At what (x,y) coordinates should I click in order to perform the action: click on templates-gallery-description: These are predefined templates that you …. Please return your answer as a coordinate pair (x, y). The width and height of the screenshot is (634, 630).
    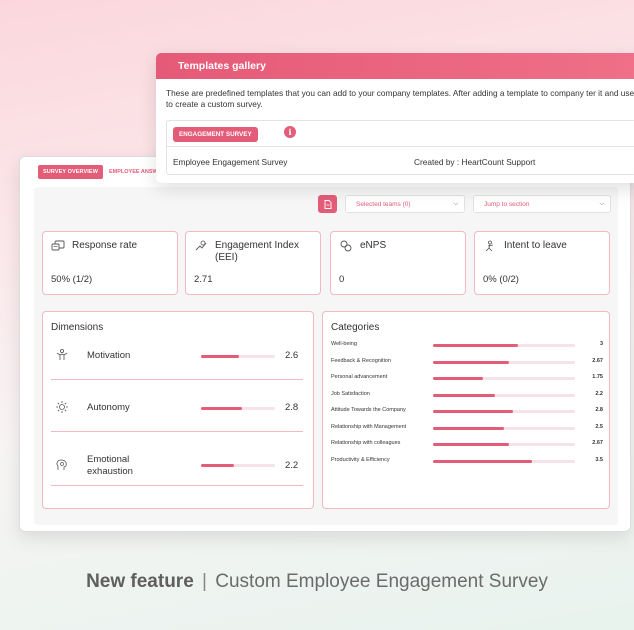
    Looking at the image, I should click on (400, 98).